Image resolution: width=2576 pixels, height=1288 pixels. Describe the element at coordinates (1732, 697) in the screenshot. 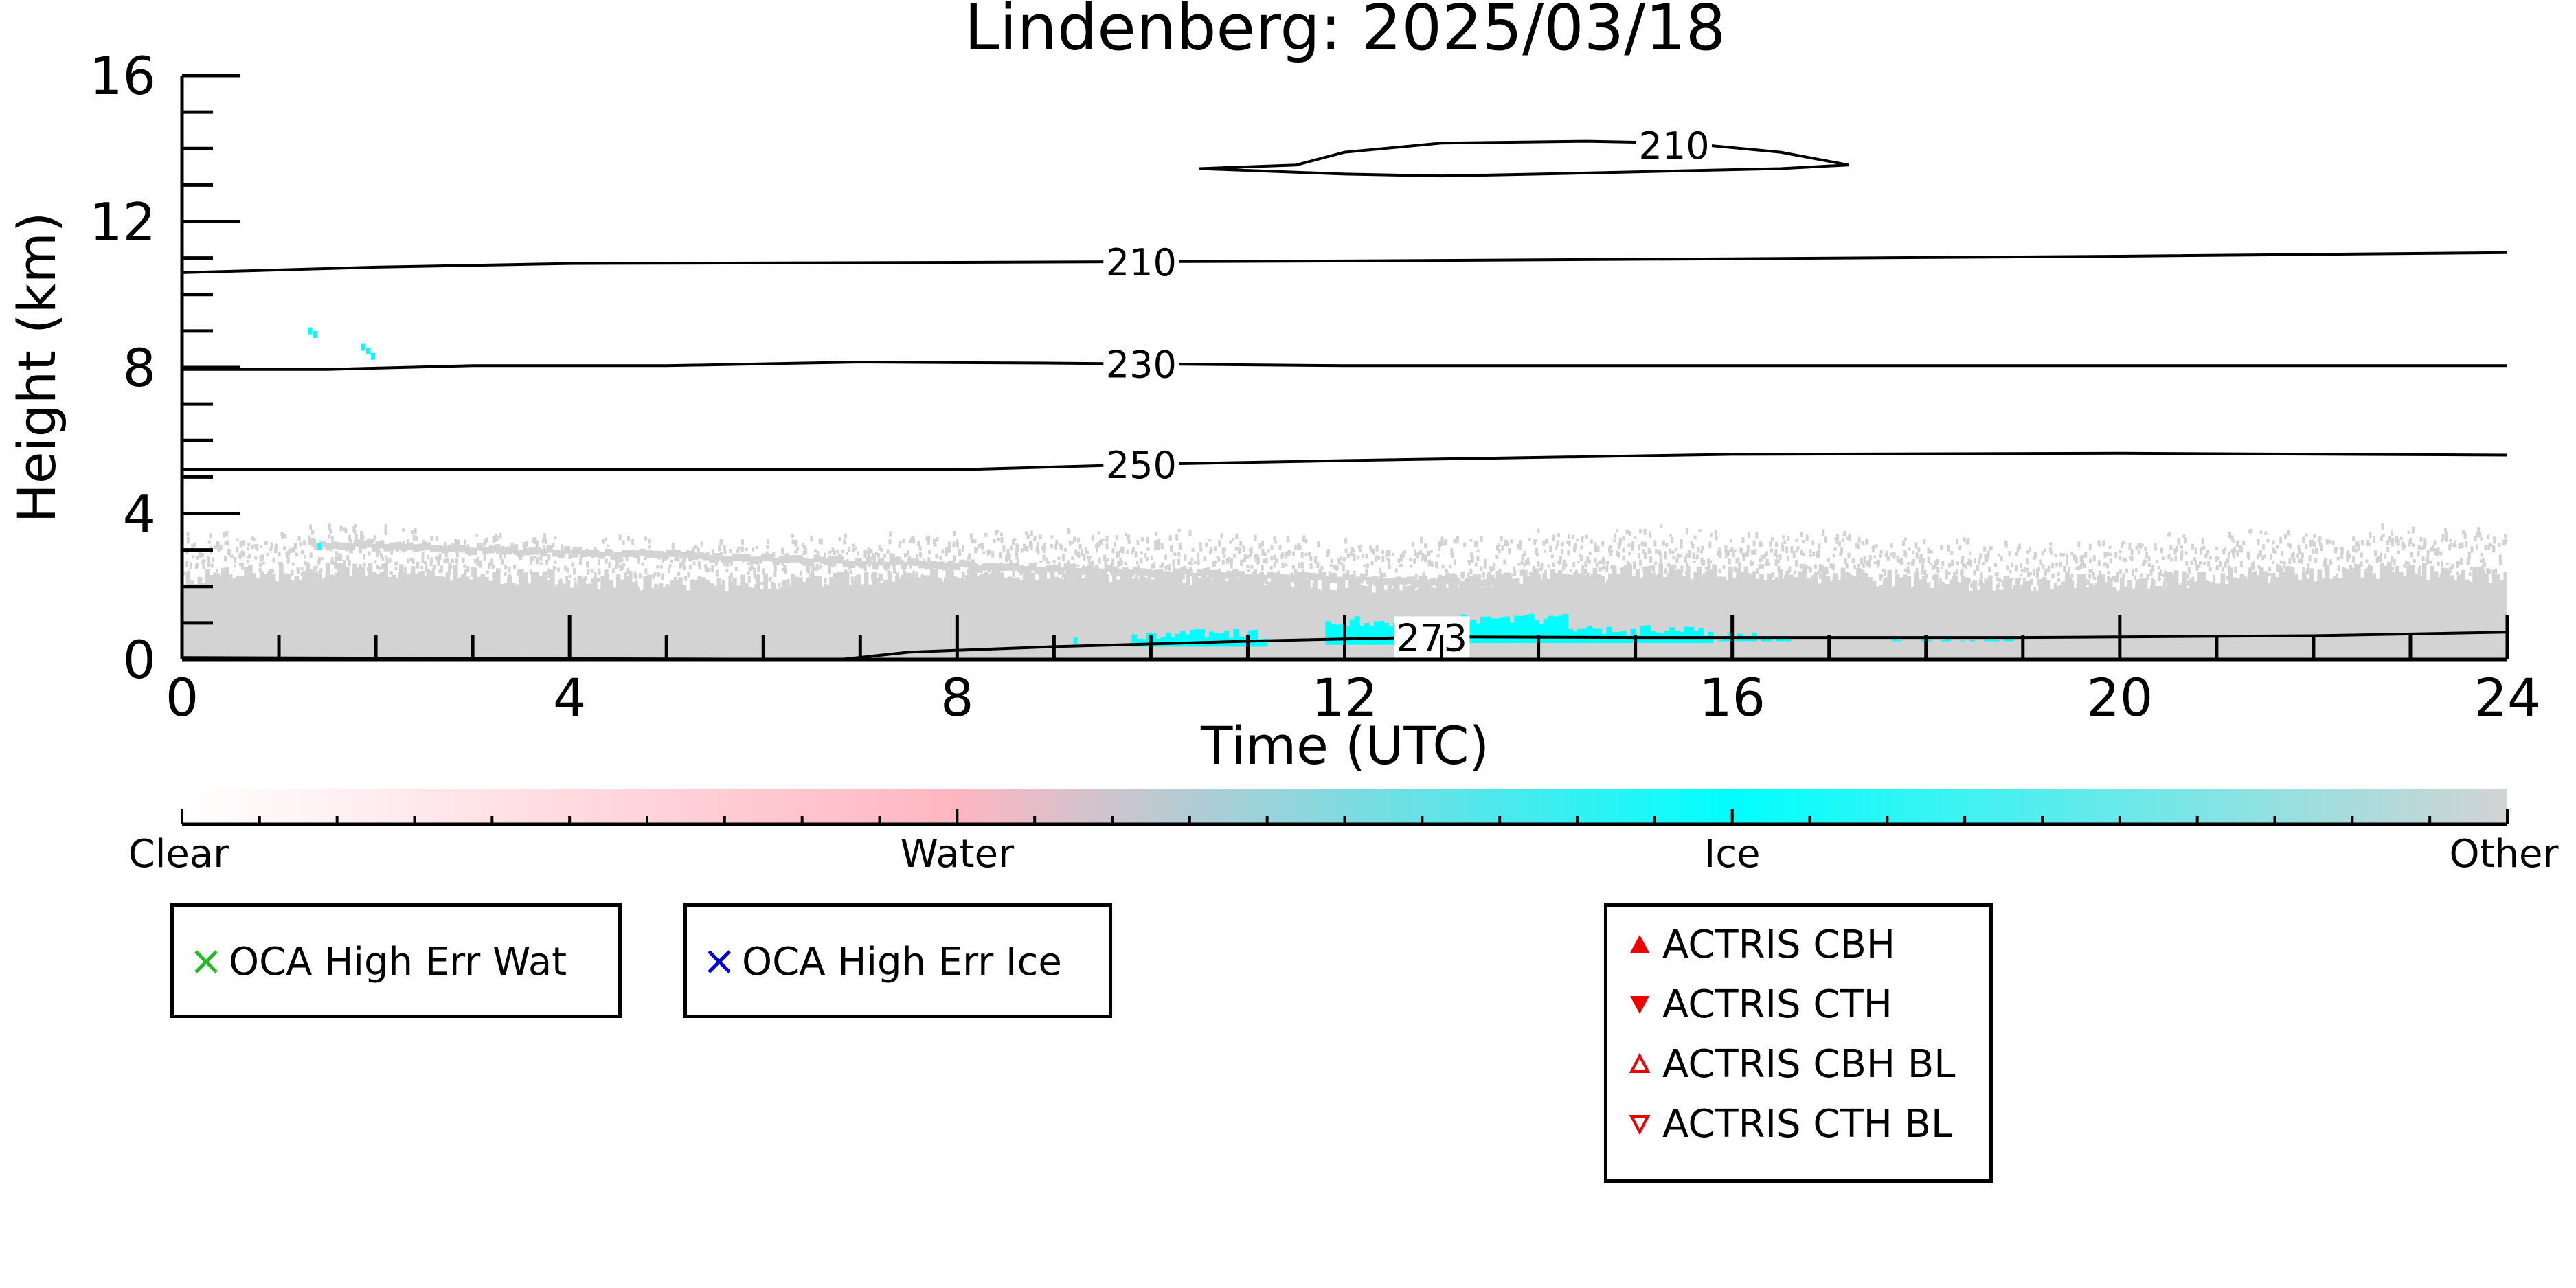

I see `x-tick-label: 16` at that location.